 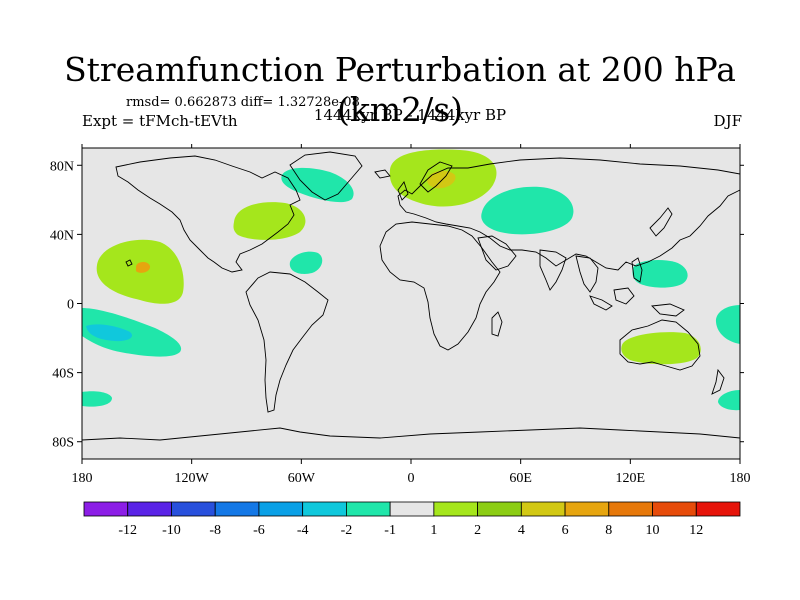 I want to click on anomaly-south-pacific, so click(x=132, y=332).